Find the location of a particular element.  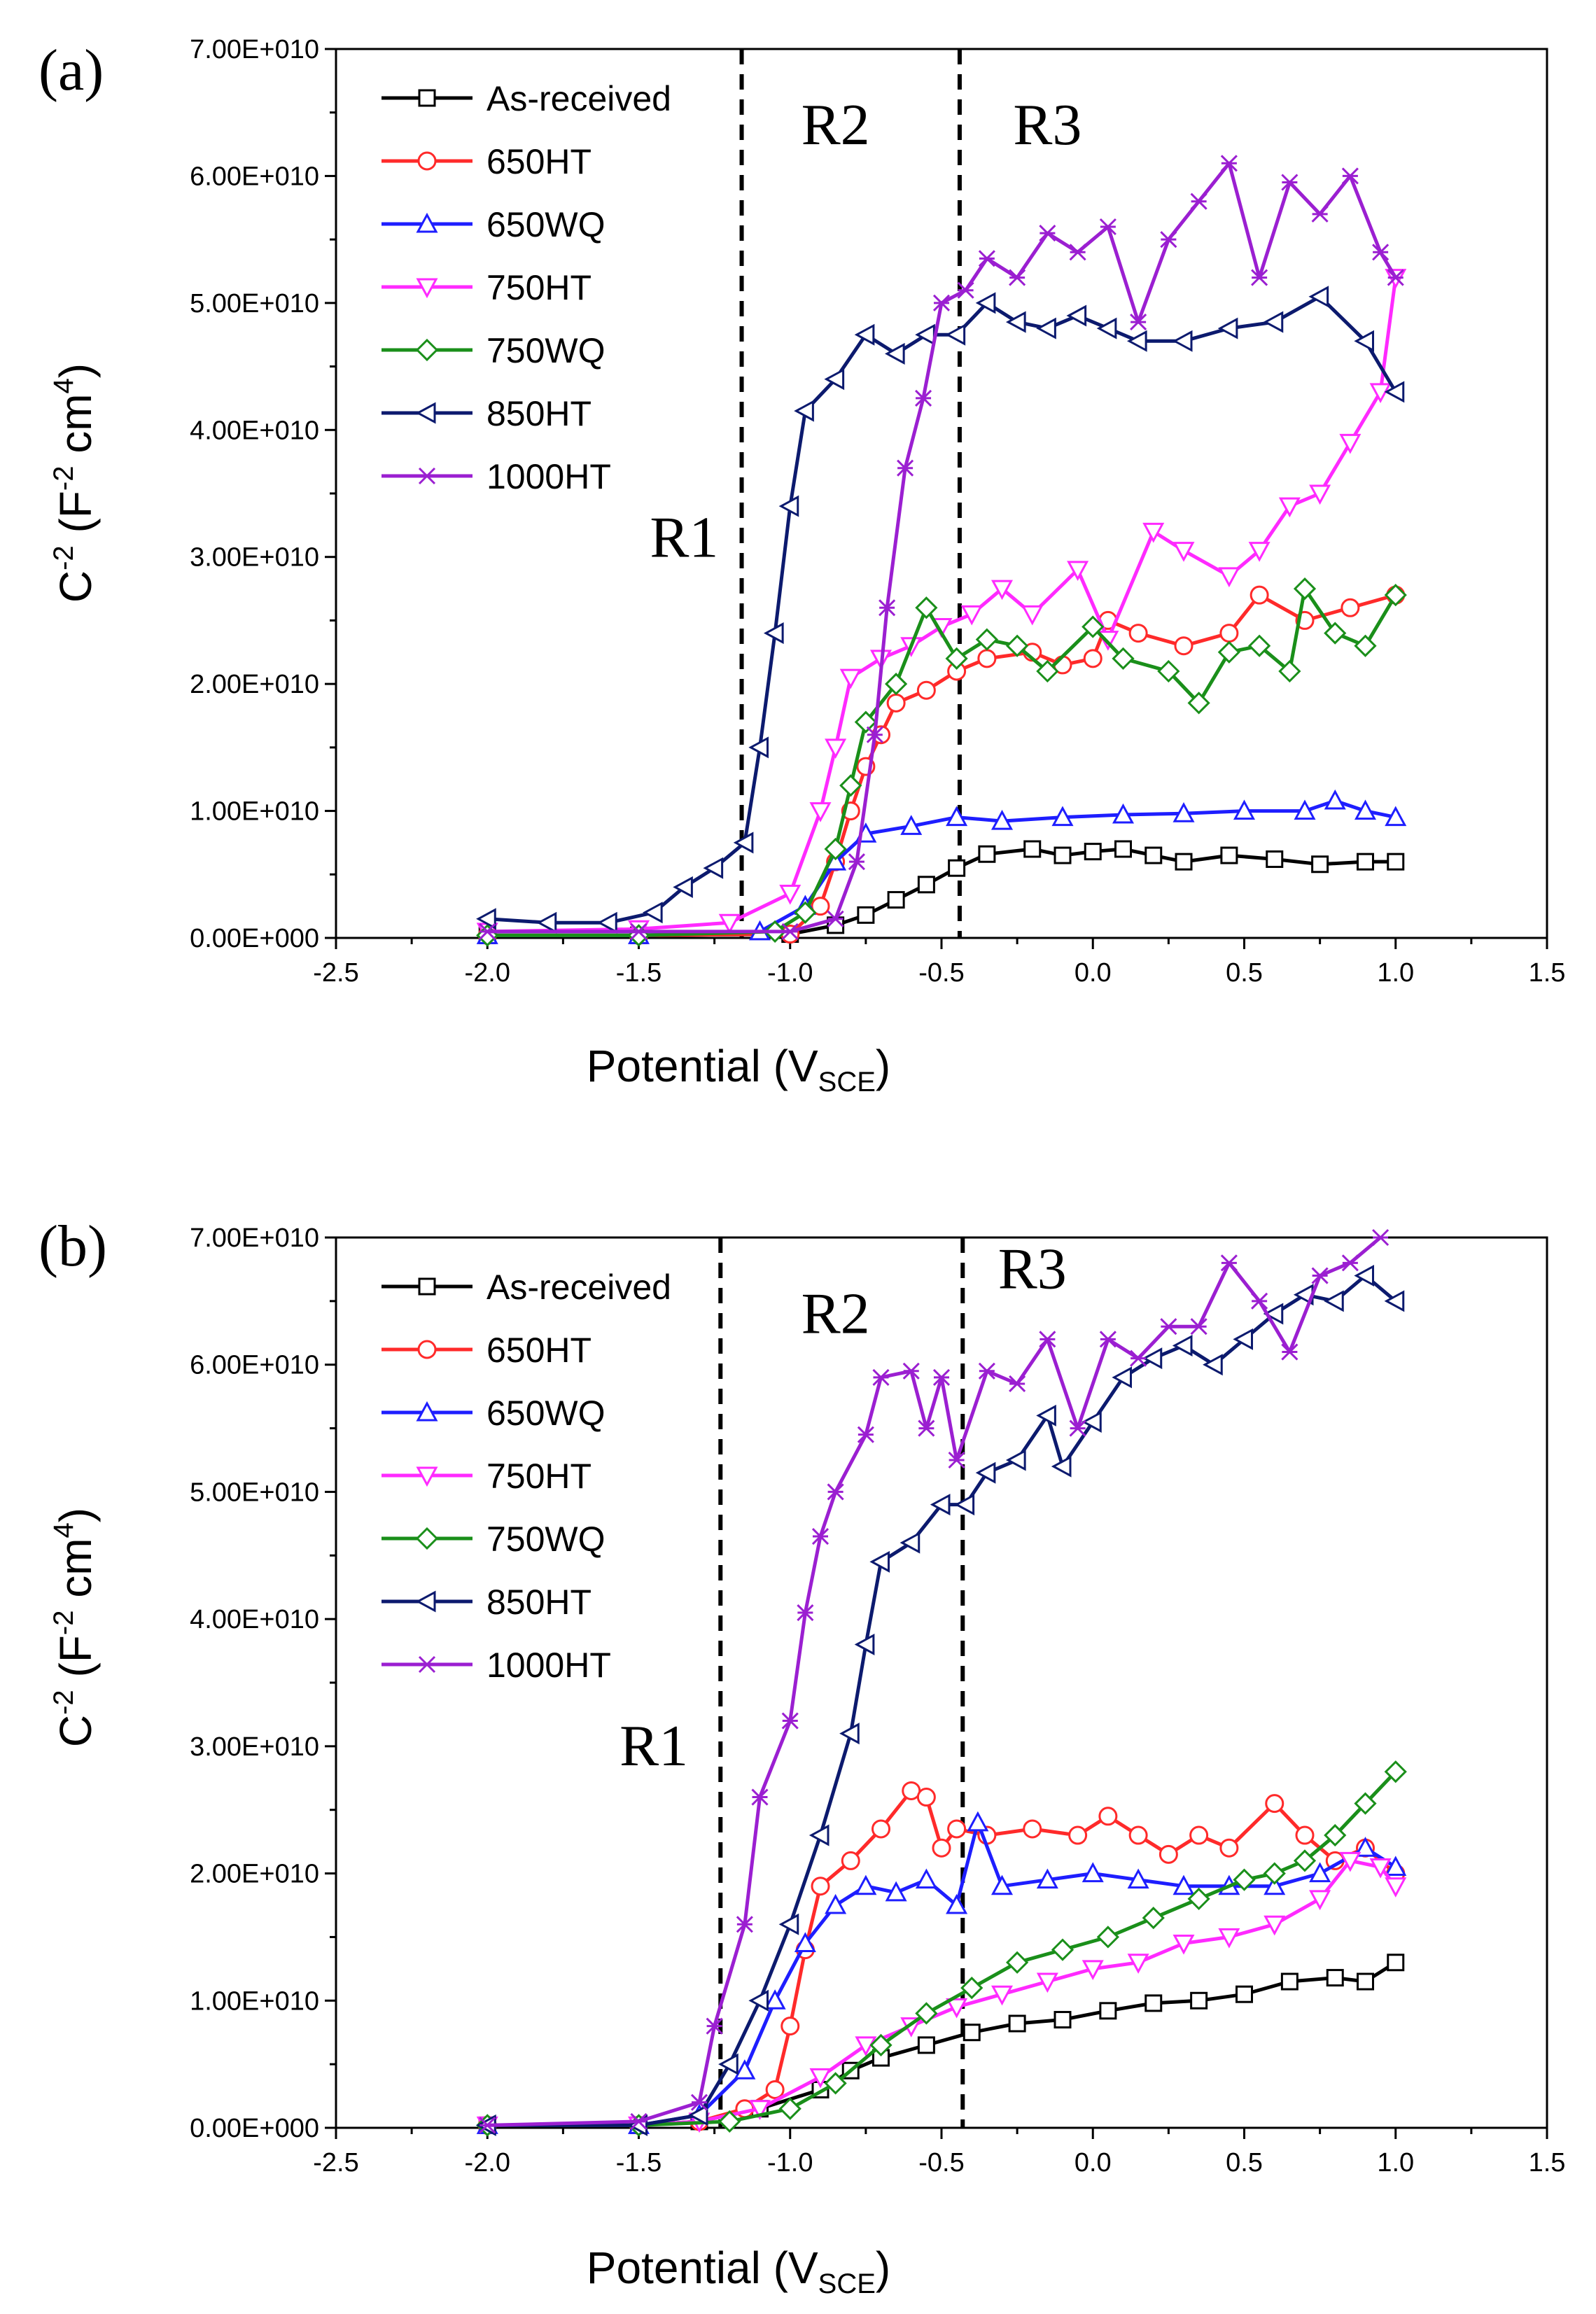

panel-b-legend-item: 750HT is located at coordinates (487, 1476).